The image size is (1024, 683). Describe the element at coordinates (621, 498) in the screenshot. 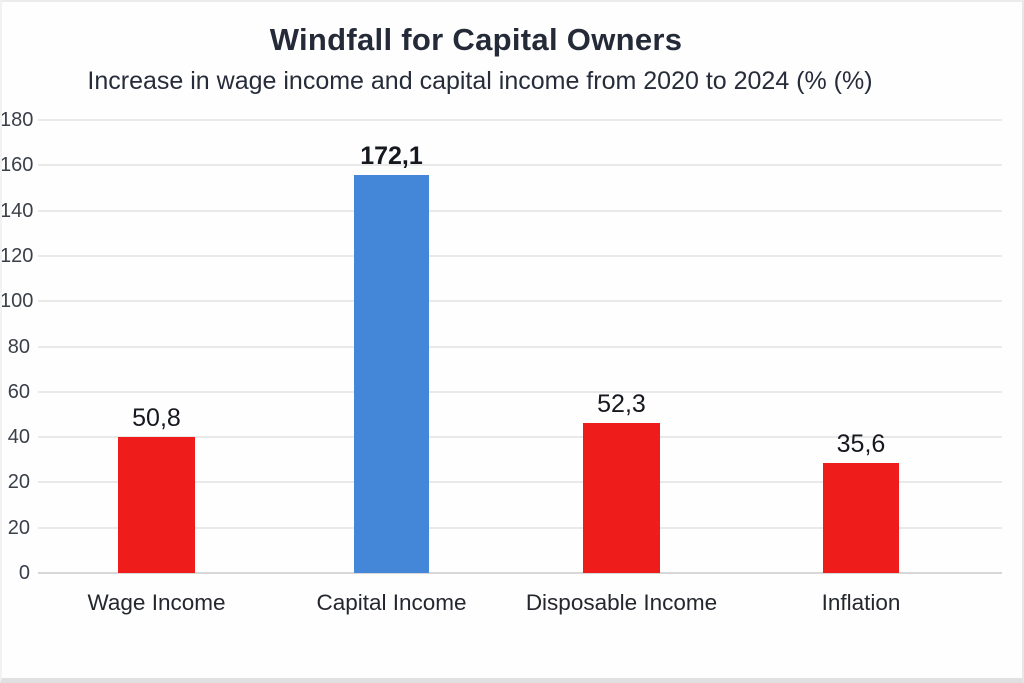

I see `bar-disposable-income` at that location.